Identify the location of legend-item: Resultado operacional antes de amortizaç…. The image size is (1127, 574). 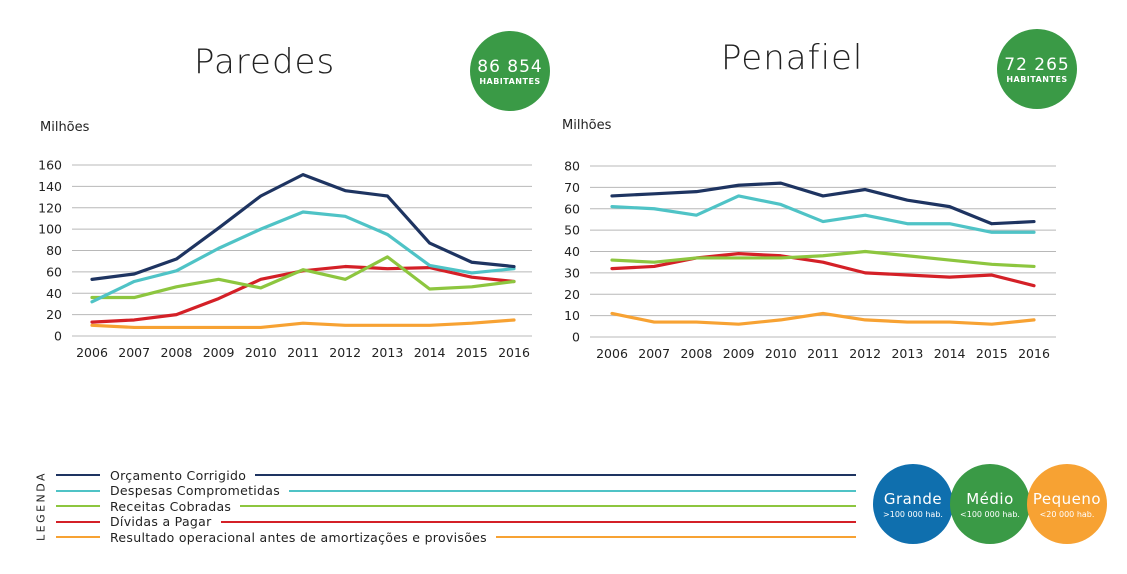
(456, 537).